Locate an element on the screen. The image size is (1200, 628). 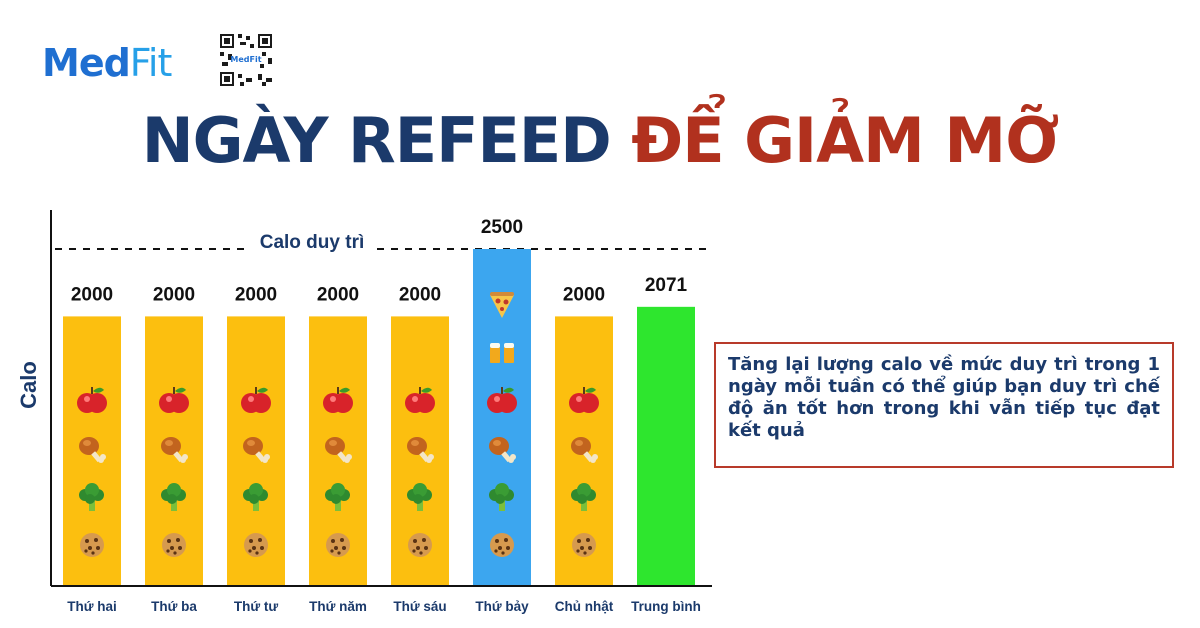
x-tick-label: Thứ ba is located at coordinates (174, 606).